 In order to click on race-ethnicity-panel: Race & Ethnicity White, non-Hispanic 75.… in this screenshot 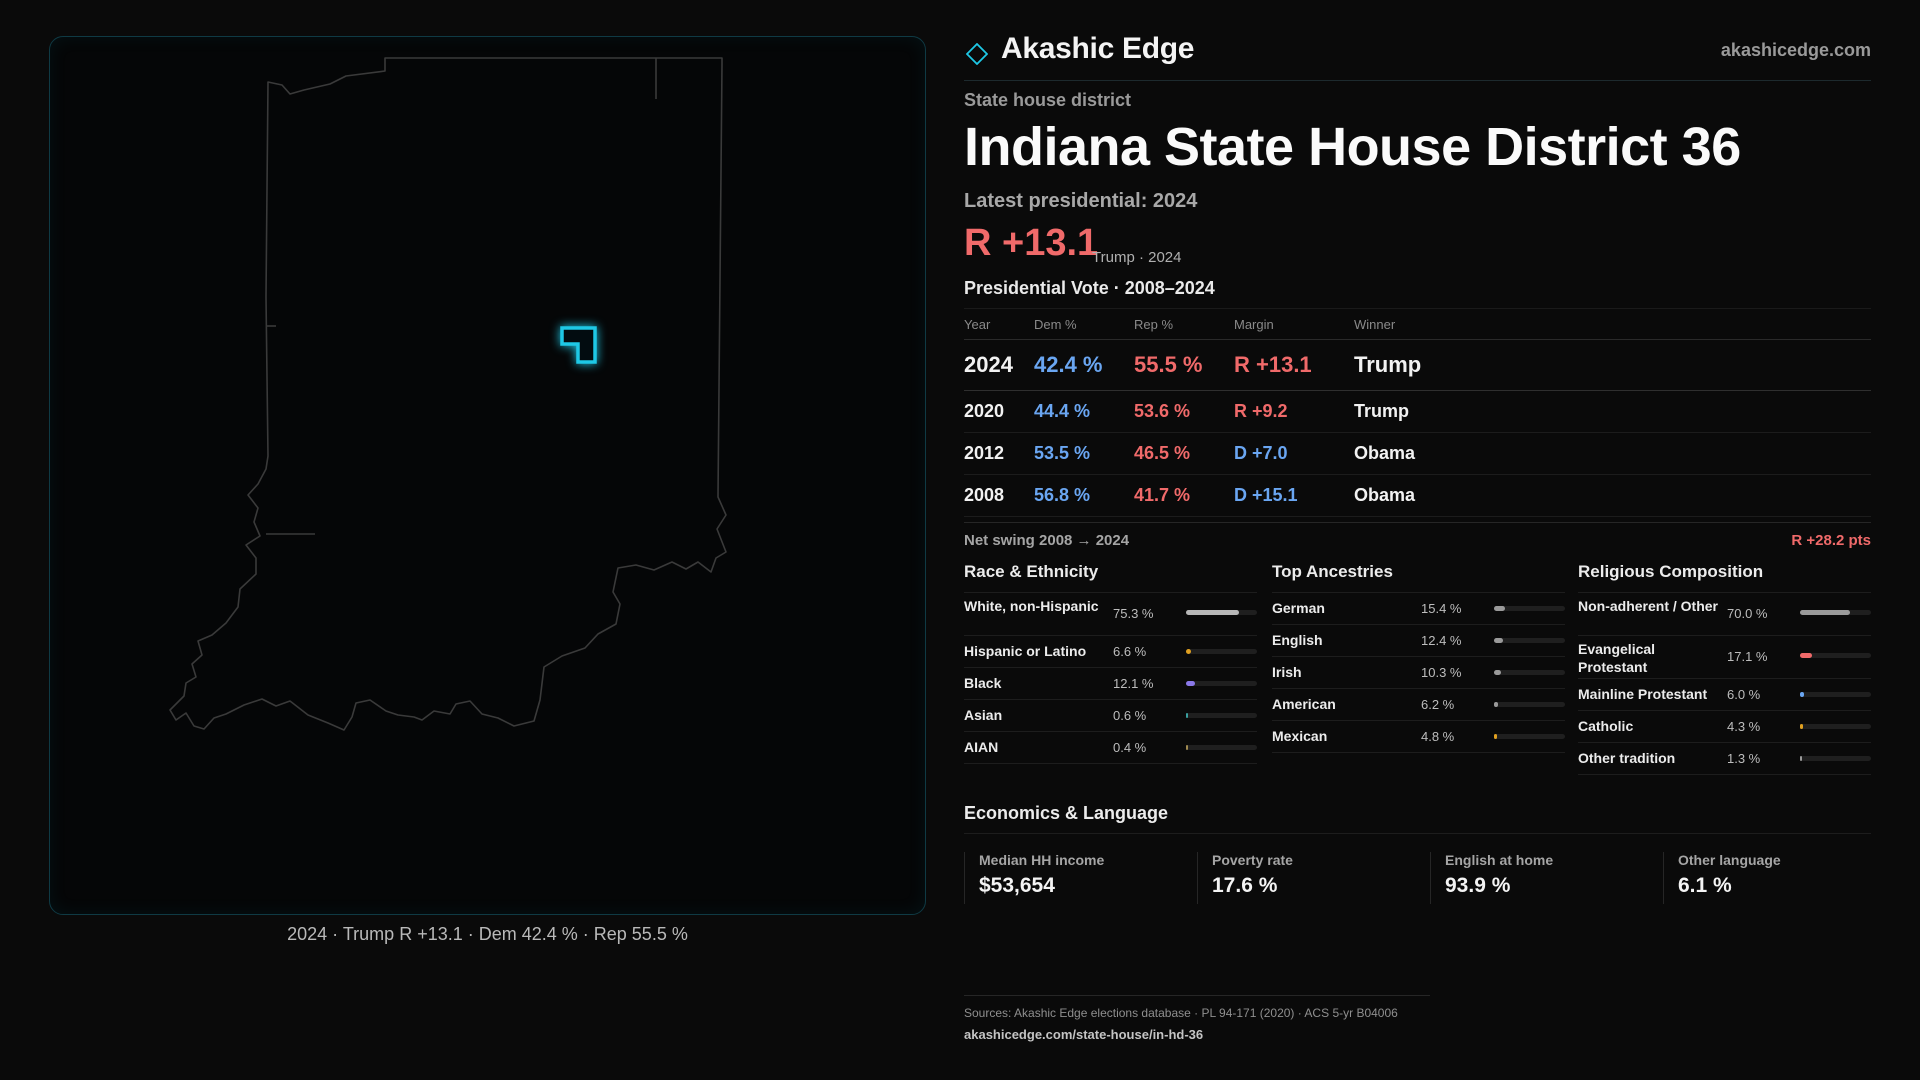, I will do `click(1110, 663)`.